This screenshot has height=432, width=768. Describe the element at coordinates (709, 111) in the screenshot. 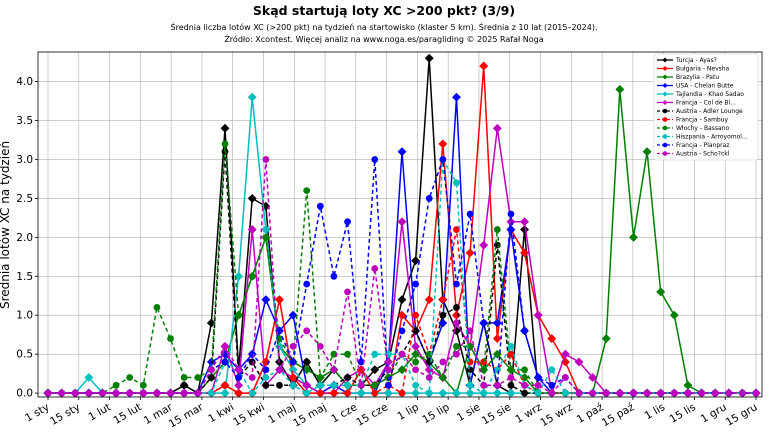

I see `legend-label: Austria - Adler Lounge` at that location.